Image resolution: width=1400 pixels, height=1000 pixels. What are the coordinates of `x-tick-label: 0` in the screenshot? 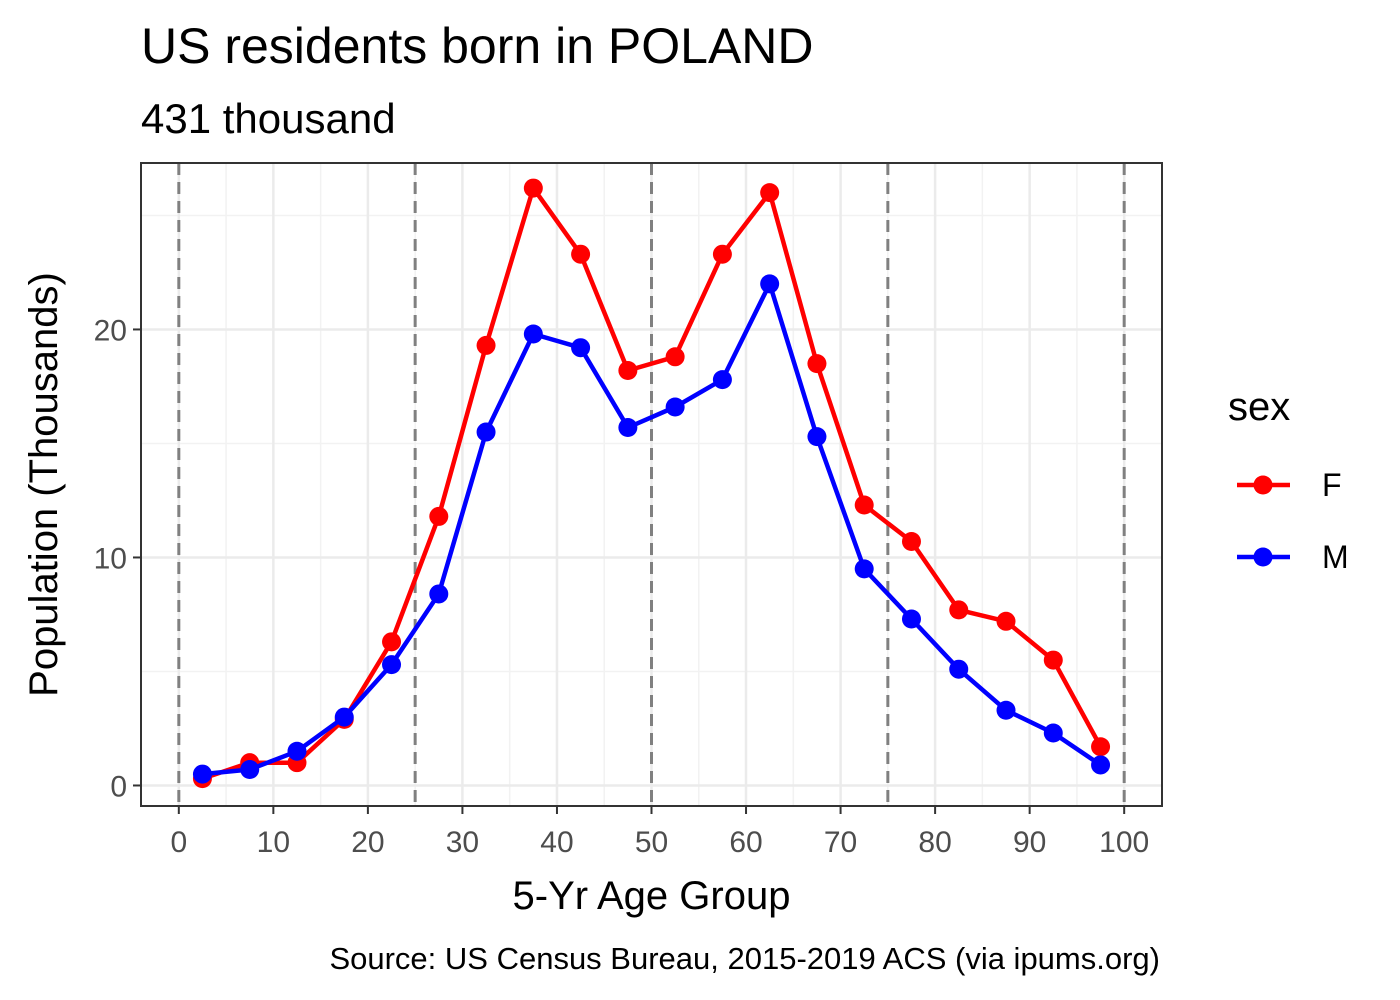 It's located at (178, 842).